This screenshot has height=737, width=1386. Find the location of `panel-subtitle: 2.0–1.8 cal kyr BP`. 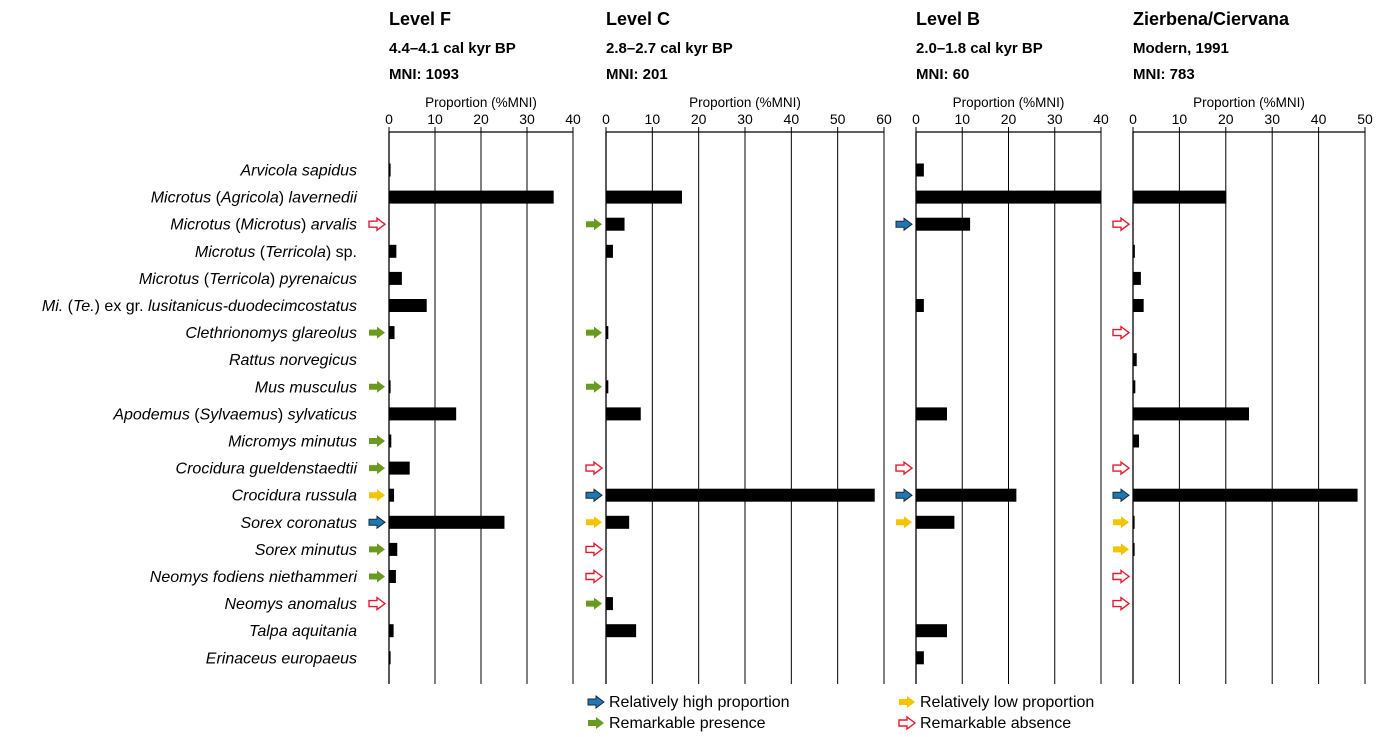

panel-subtitle: 2.0–1.8 cal kyr BP is located at coordinates (979, 48).